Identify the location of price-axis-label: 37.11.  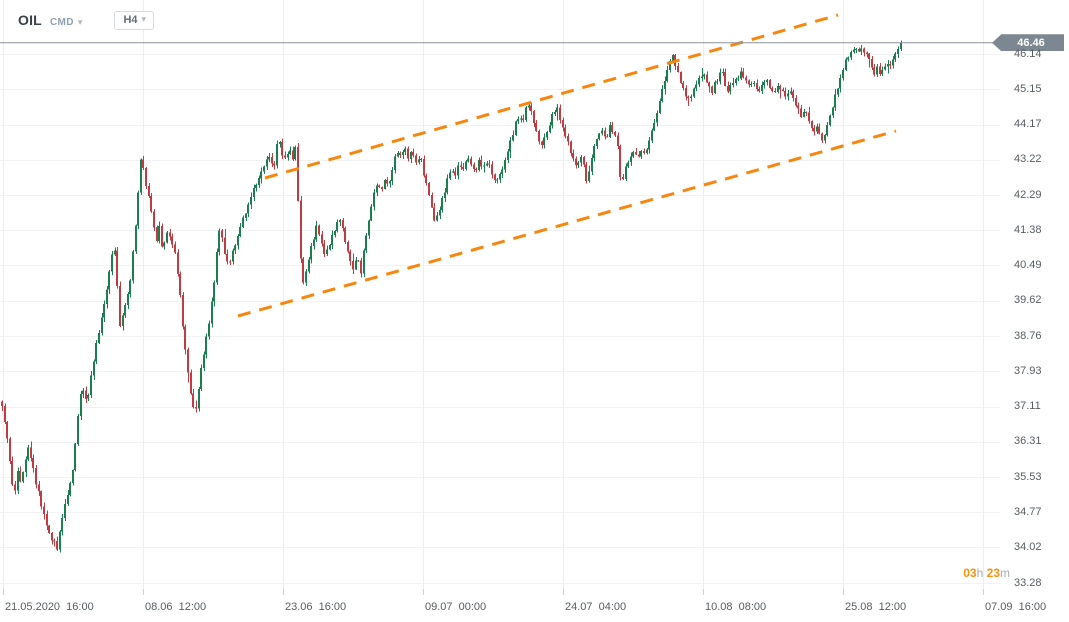
(1027, 406).